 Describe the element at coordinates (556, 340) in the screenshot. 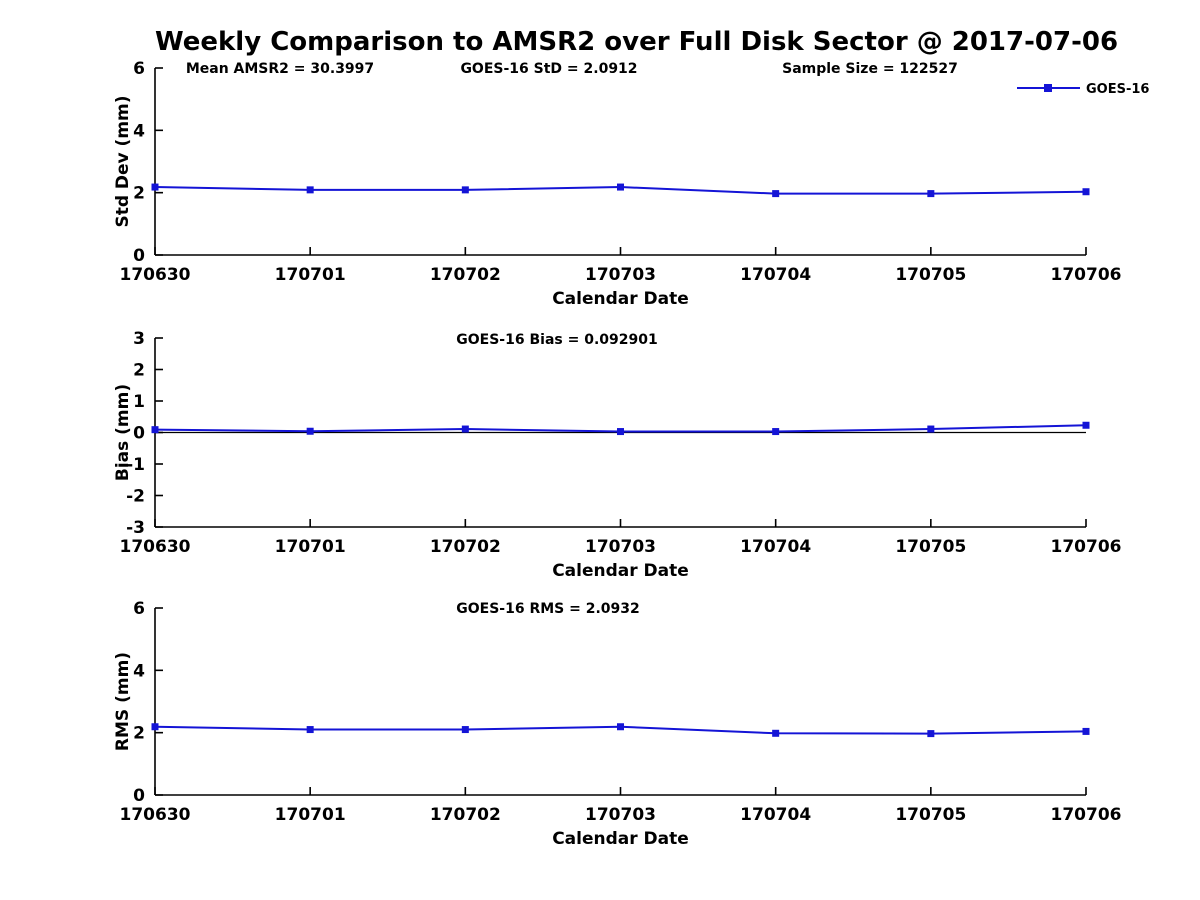

I see `annotation-text: GOES-16 Bias = 0.092901` at that location.